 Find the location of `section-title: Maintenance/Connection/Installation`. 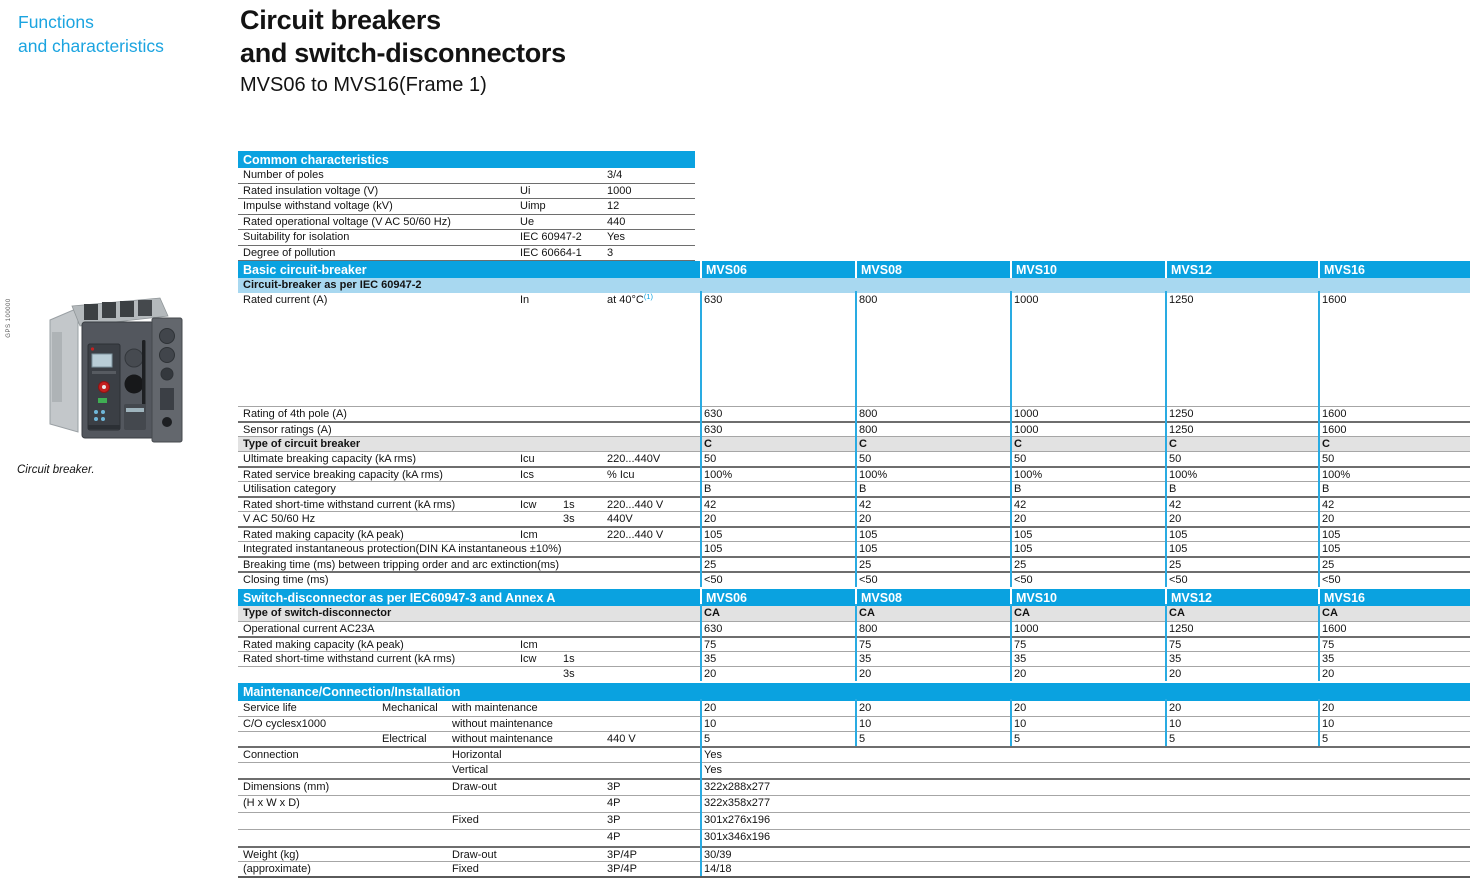

section-title: Maintenance/Connection/Installation is located at coordinates (352, 692).